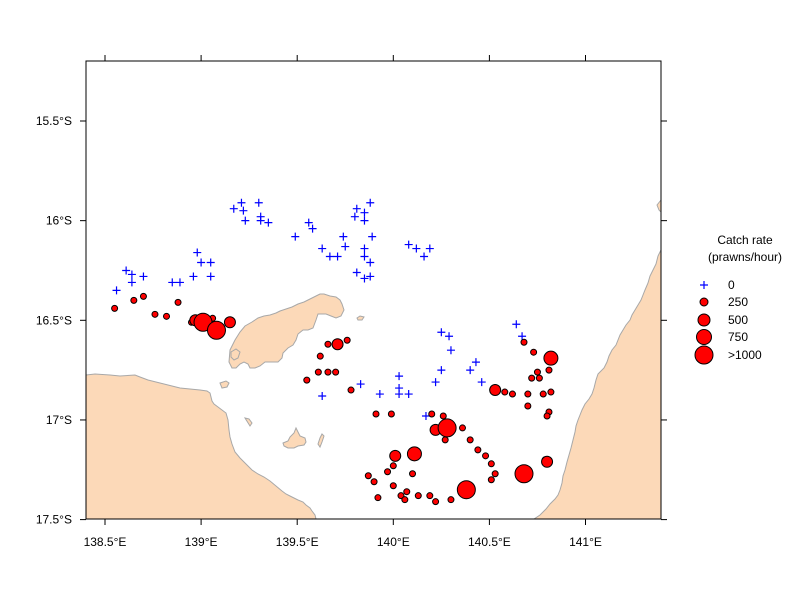  What do you see at coordinates (54, 121) in the screenshot?
I see `y-tick-label: 15.5°S` at bounding box center [54, 121].